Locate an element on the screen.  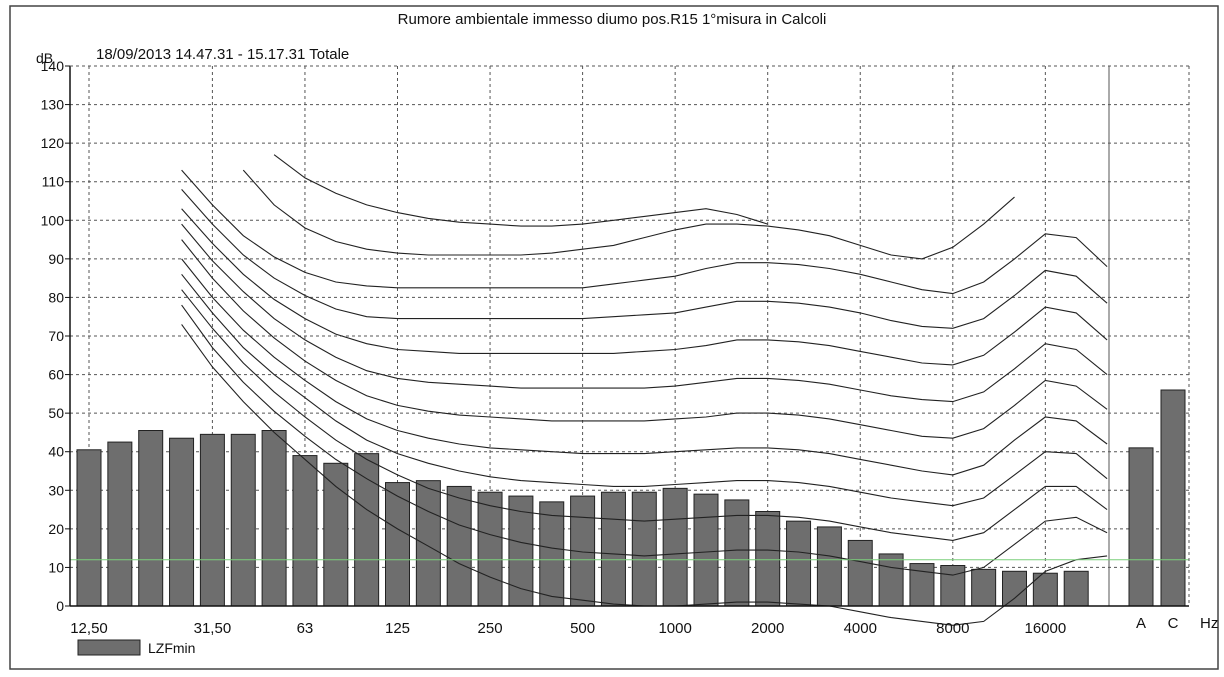
chart-subtitle: 18/09/2013 14.47.31 - 15.17.31 Totale is located at coordinates (222, 54).